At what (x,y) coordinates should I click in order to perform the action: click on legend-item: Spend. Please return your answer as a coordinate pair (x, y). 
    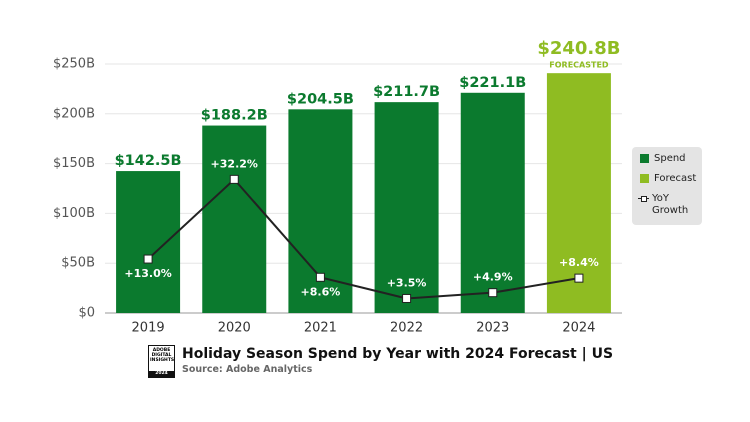
    Looking at the image, I should click on (667, 159).